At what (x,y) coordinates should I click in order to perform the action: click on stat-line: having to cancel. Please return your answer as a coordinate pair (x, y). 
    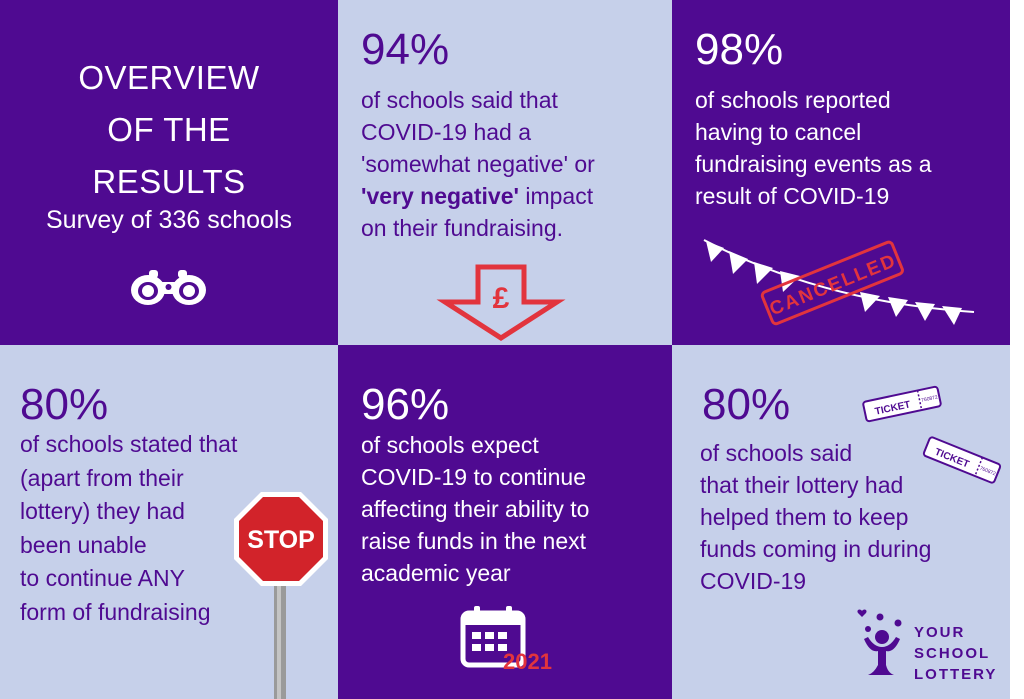
    Looking at the image, I should click on (778, 132).